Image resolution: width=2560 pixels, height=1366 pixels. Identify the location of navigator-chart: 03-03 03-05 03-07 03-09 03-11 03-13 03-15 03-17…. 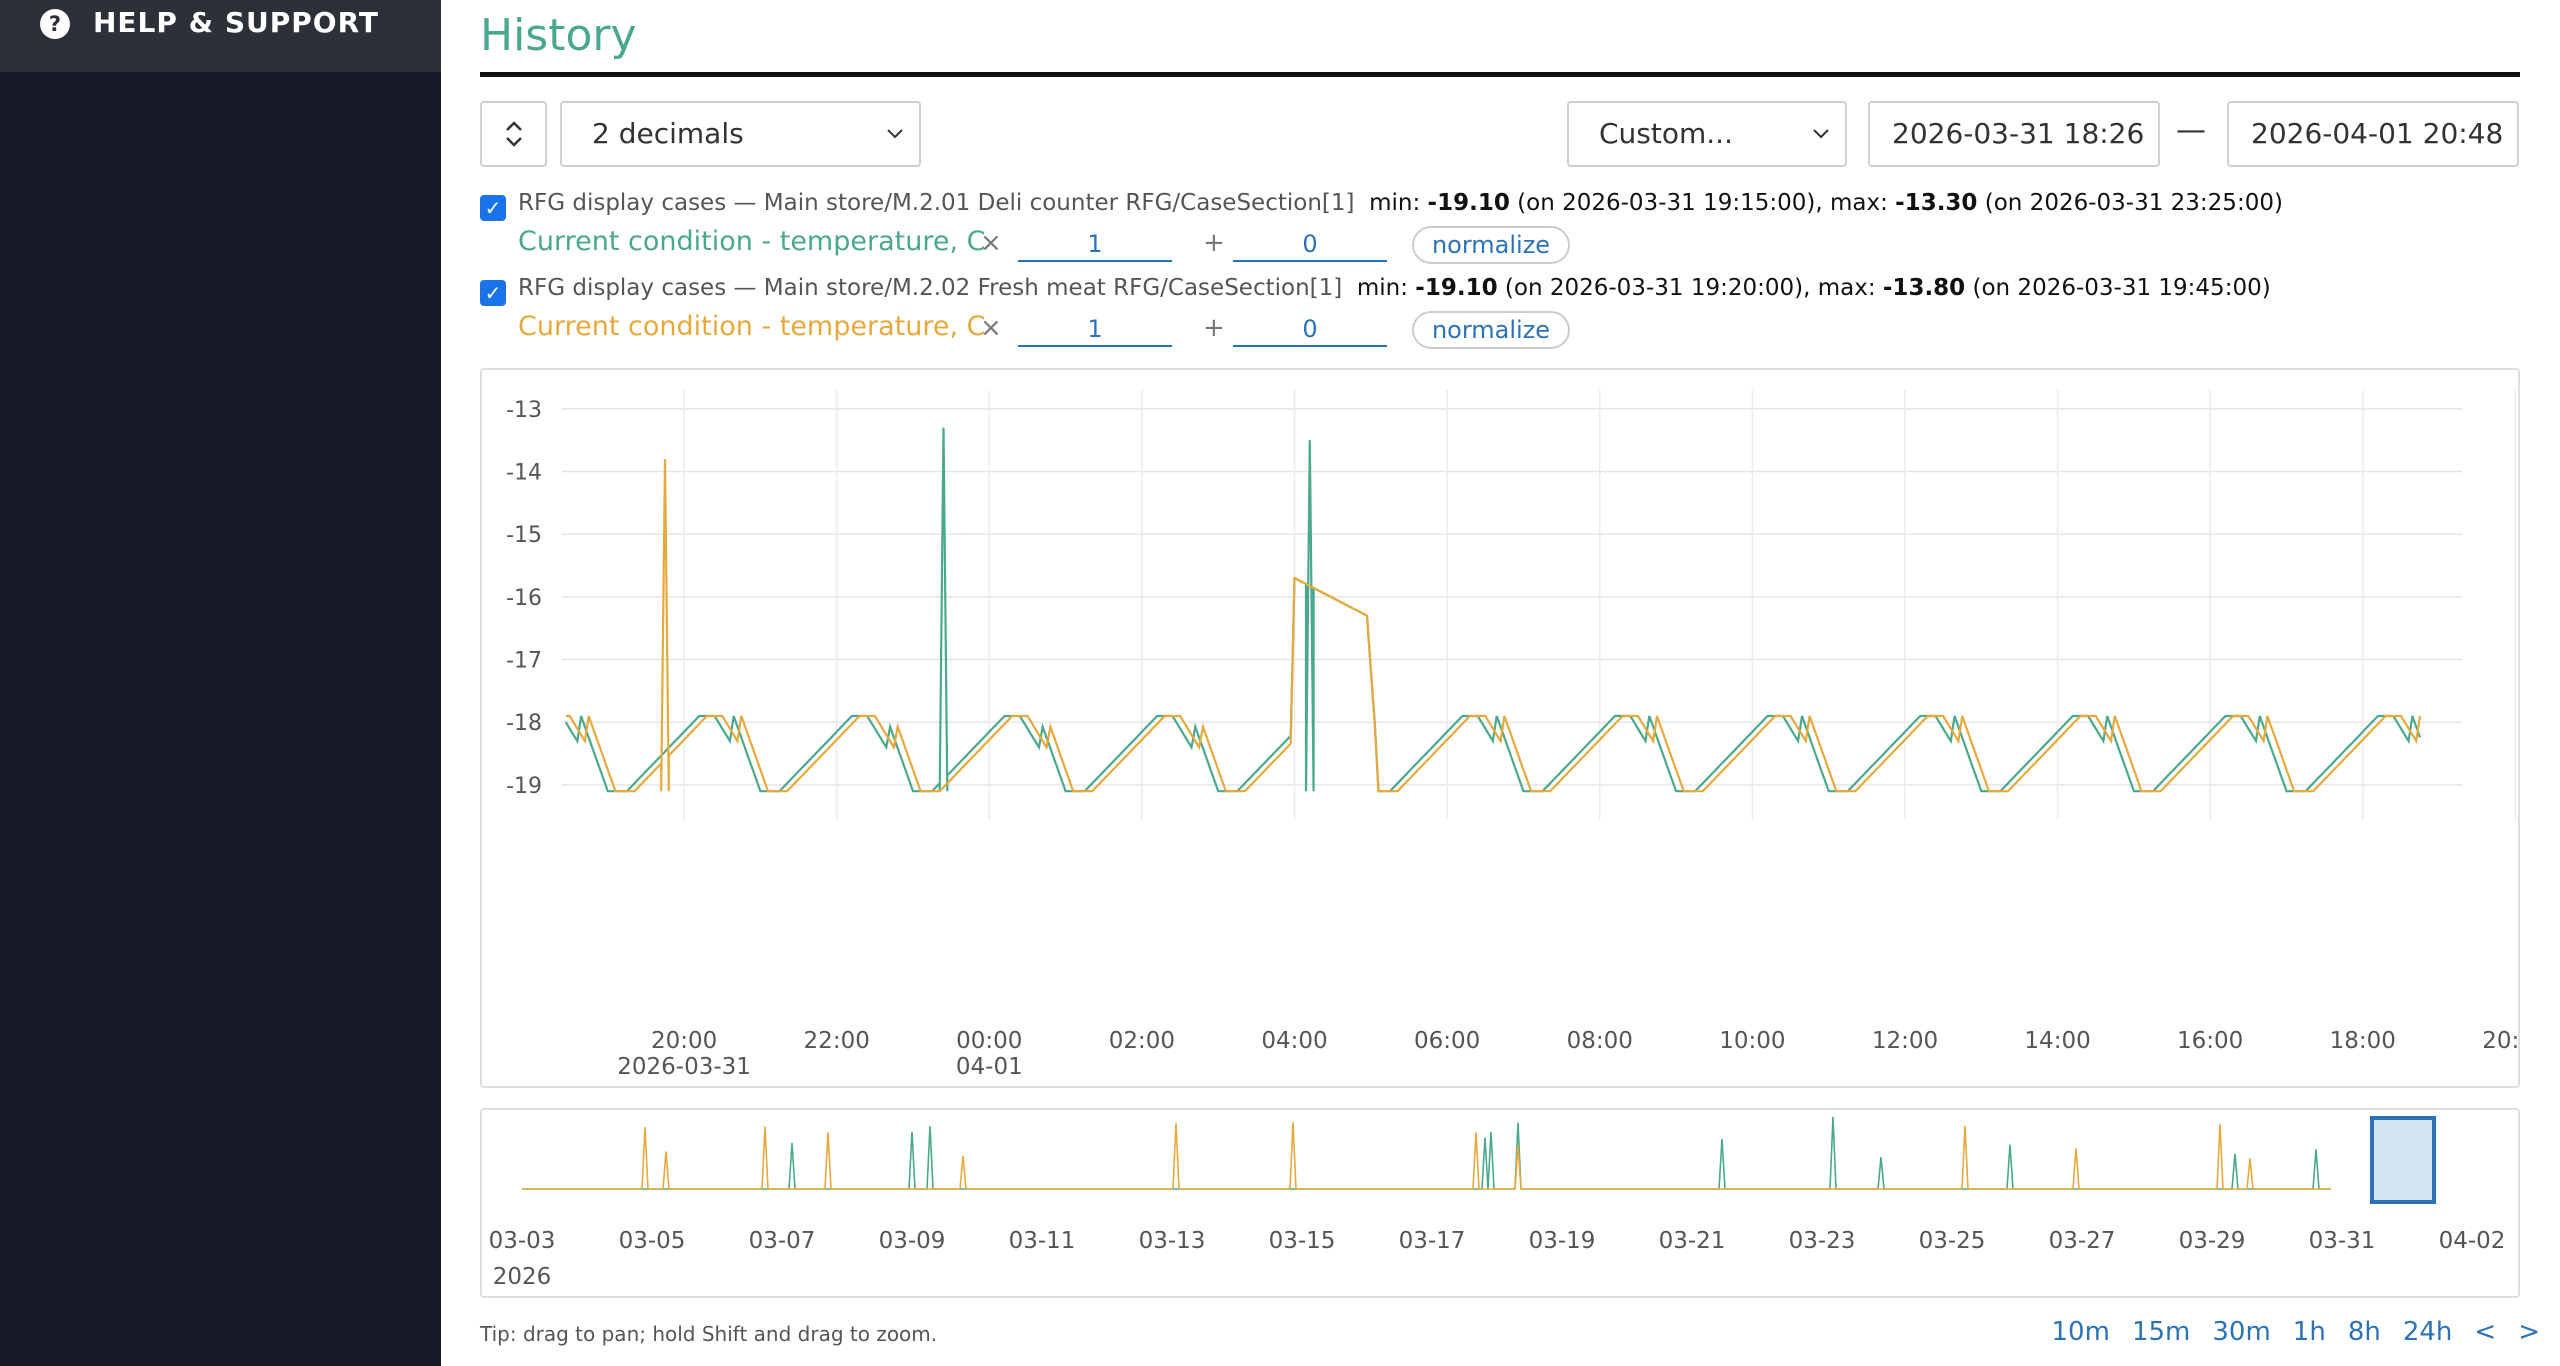
(1500, 1203).